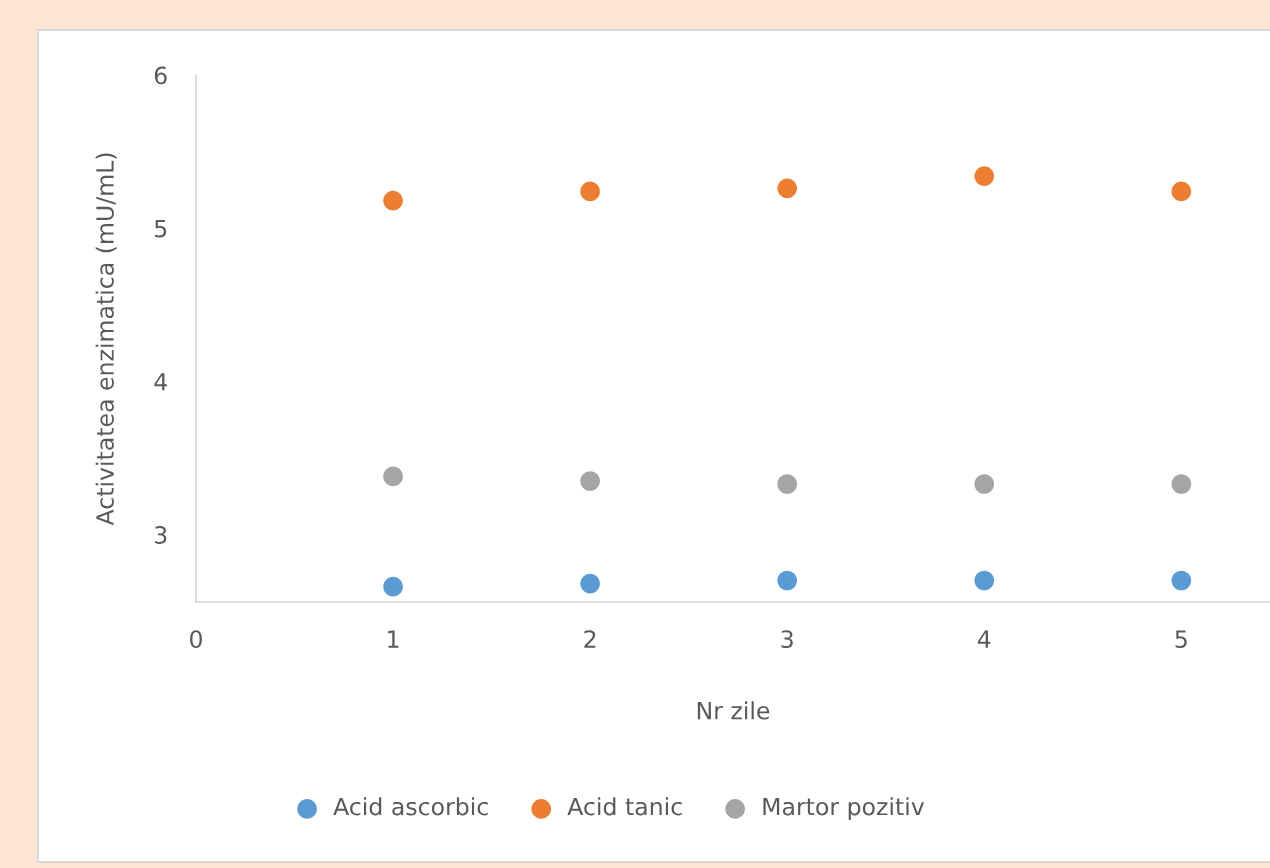 The height and width of the screenshot is (868, 1270). Describe the element at coordinates (787, 639) in the screenshot. I see `x-tick-label: 3` at that location.